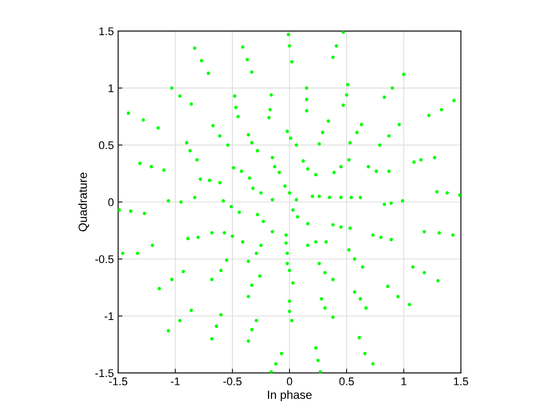  Describe the element at coordinates (232, 381) in the screenshot. I see `x-tick-label: -0.5` at that location.